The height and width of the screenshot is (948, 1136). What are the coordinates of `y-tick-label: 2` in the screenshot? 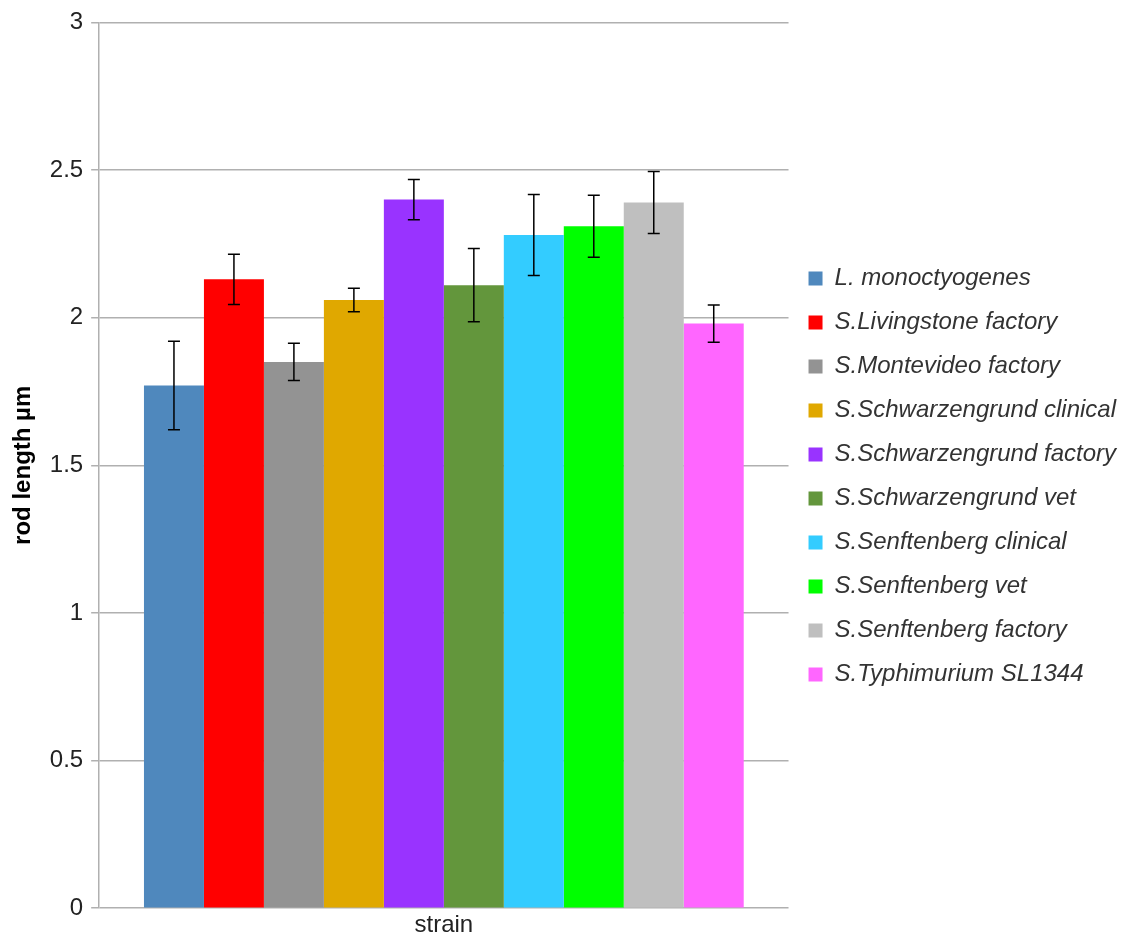 It's located at (76, 316).